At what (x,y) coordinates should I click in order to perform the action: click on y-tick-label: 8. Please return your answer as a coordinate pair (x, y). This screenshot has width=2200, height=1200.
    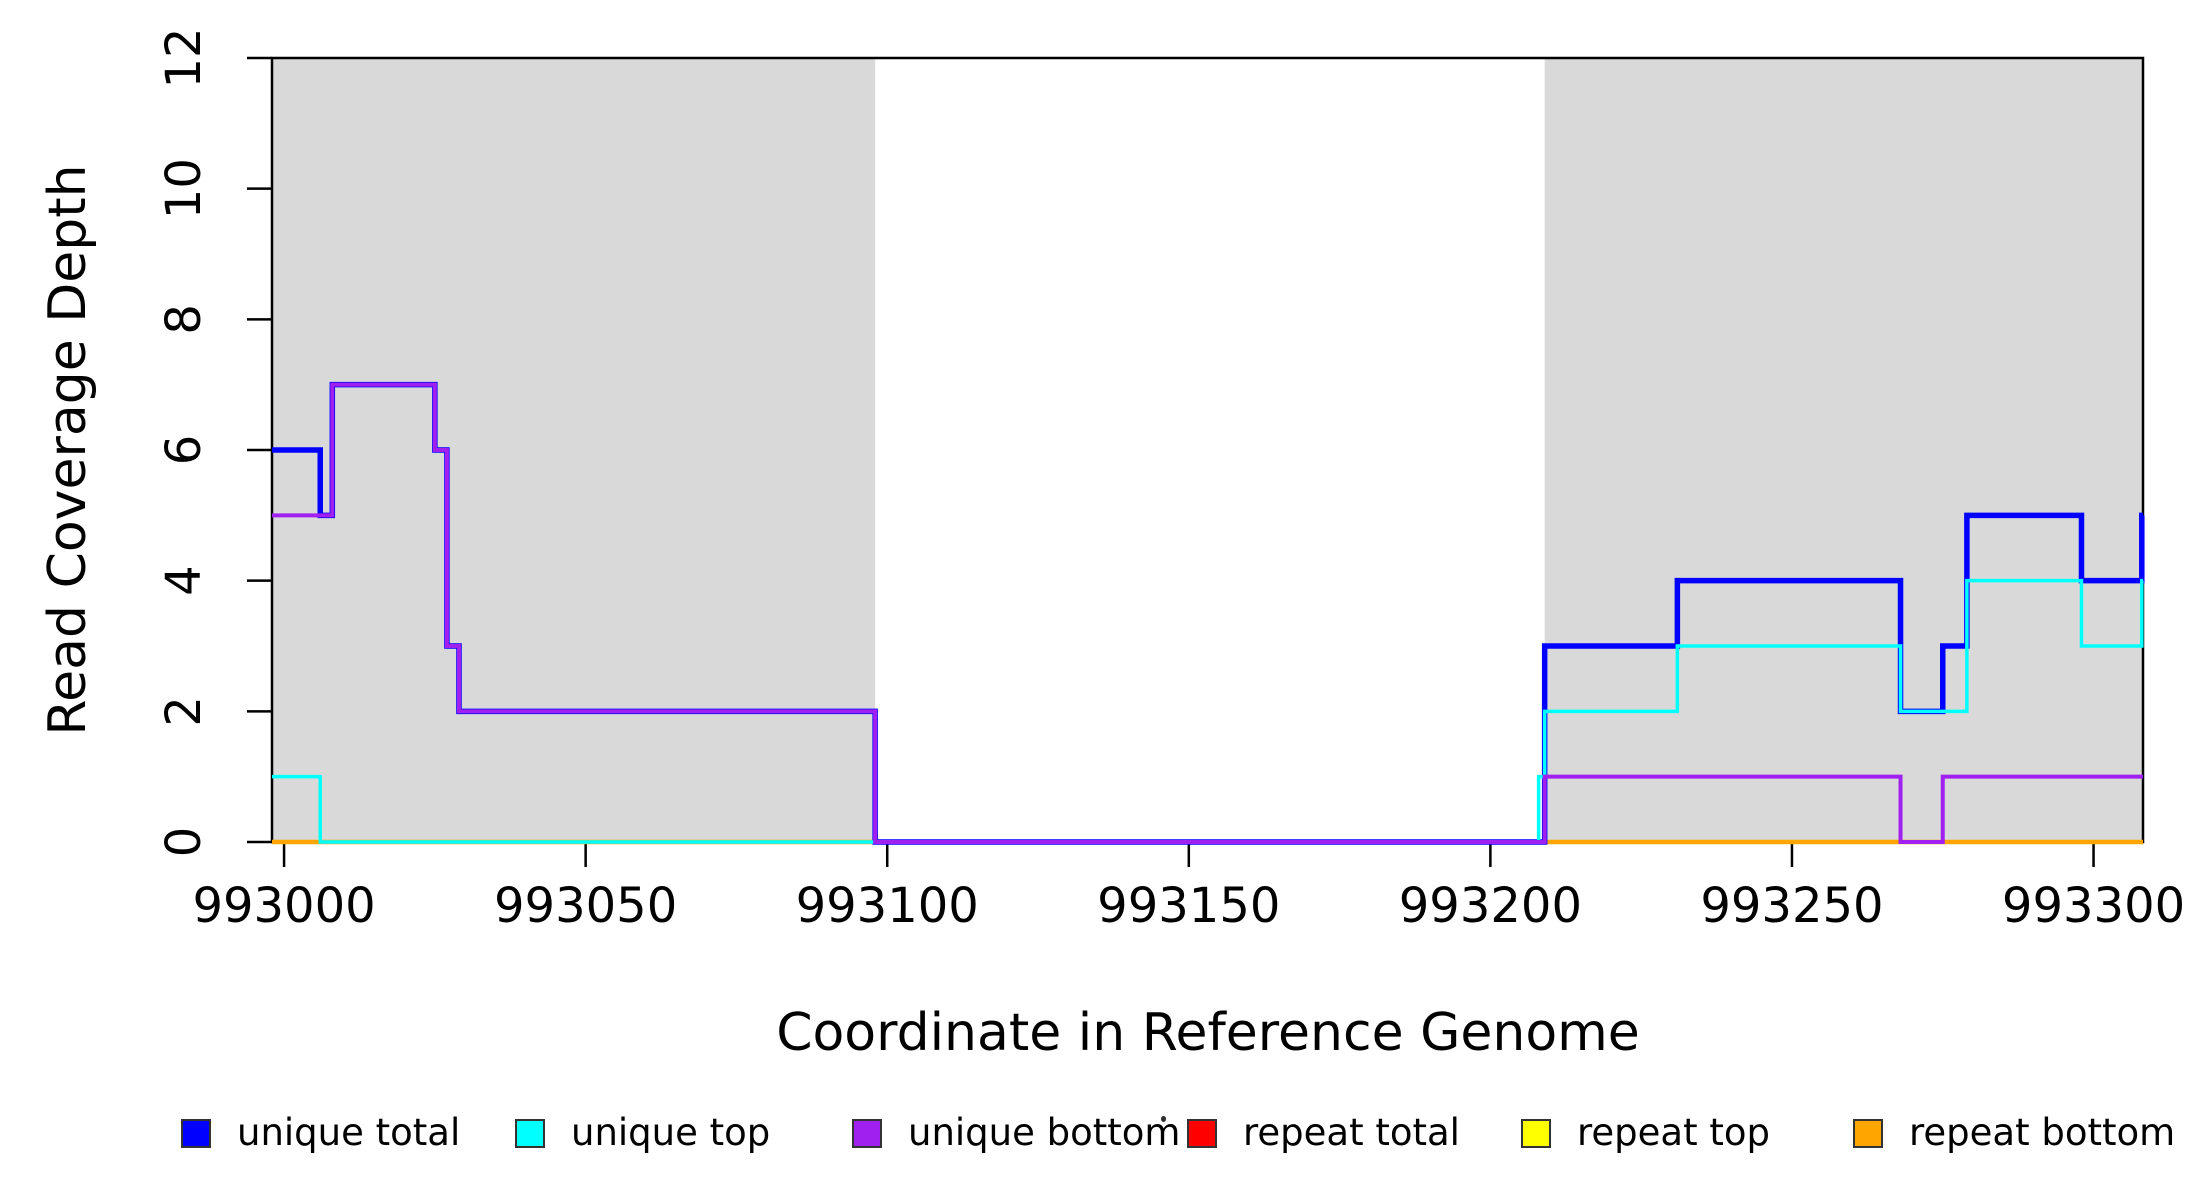
    Looking at the image, I should click on (184, 319).